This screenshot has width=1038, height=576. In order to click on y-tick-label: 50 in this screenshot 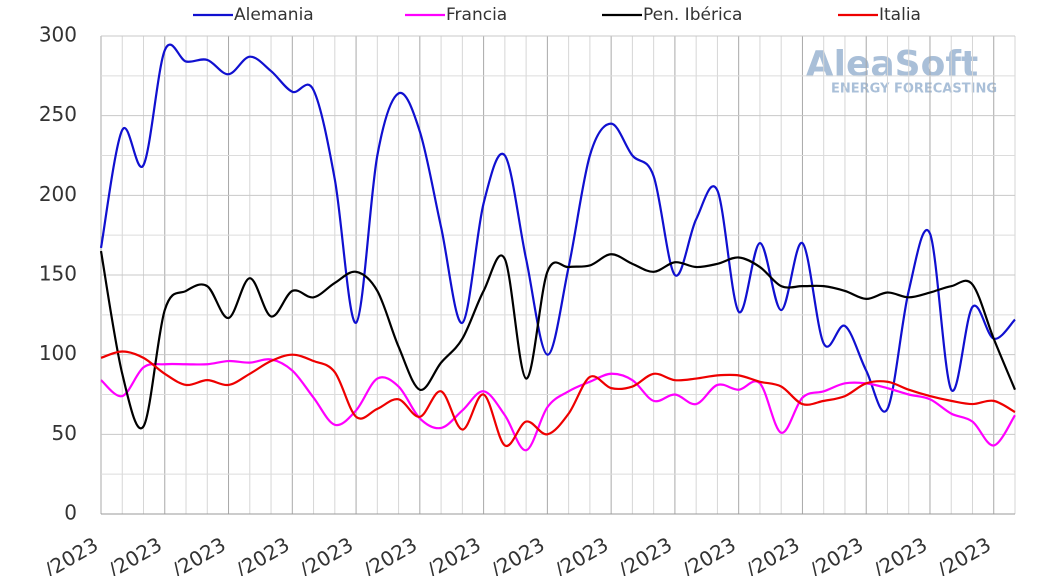, I will do `click(64, 433)`.